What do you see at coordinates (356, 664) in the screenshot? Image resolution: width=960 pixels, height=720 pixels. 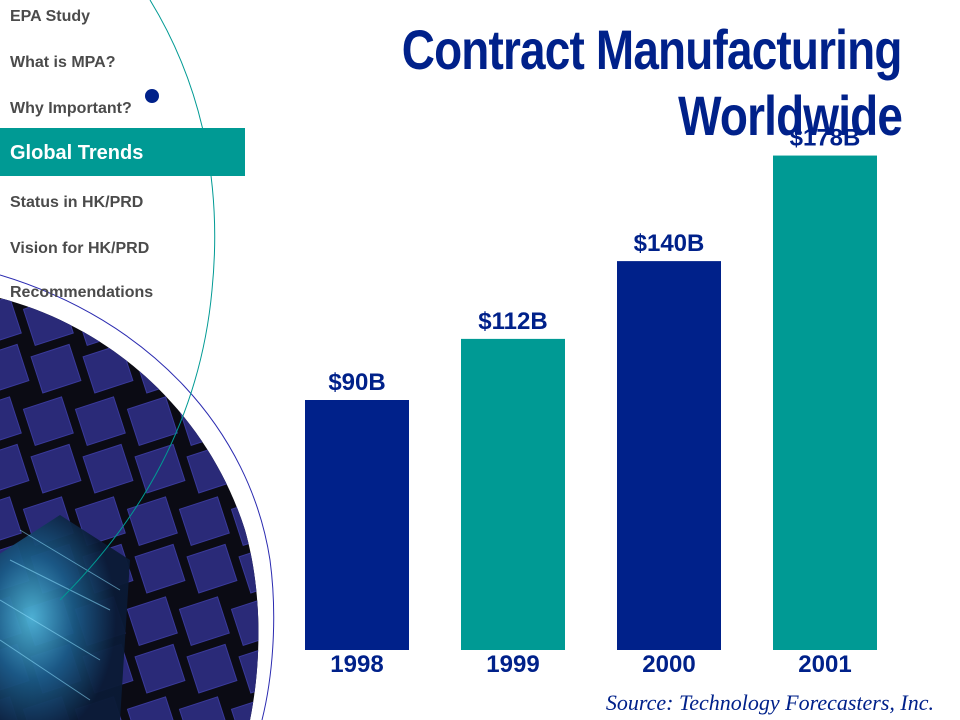 I see `x-tick-label-1998: 1998` at bounding box center [356, 664].